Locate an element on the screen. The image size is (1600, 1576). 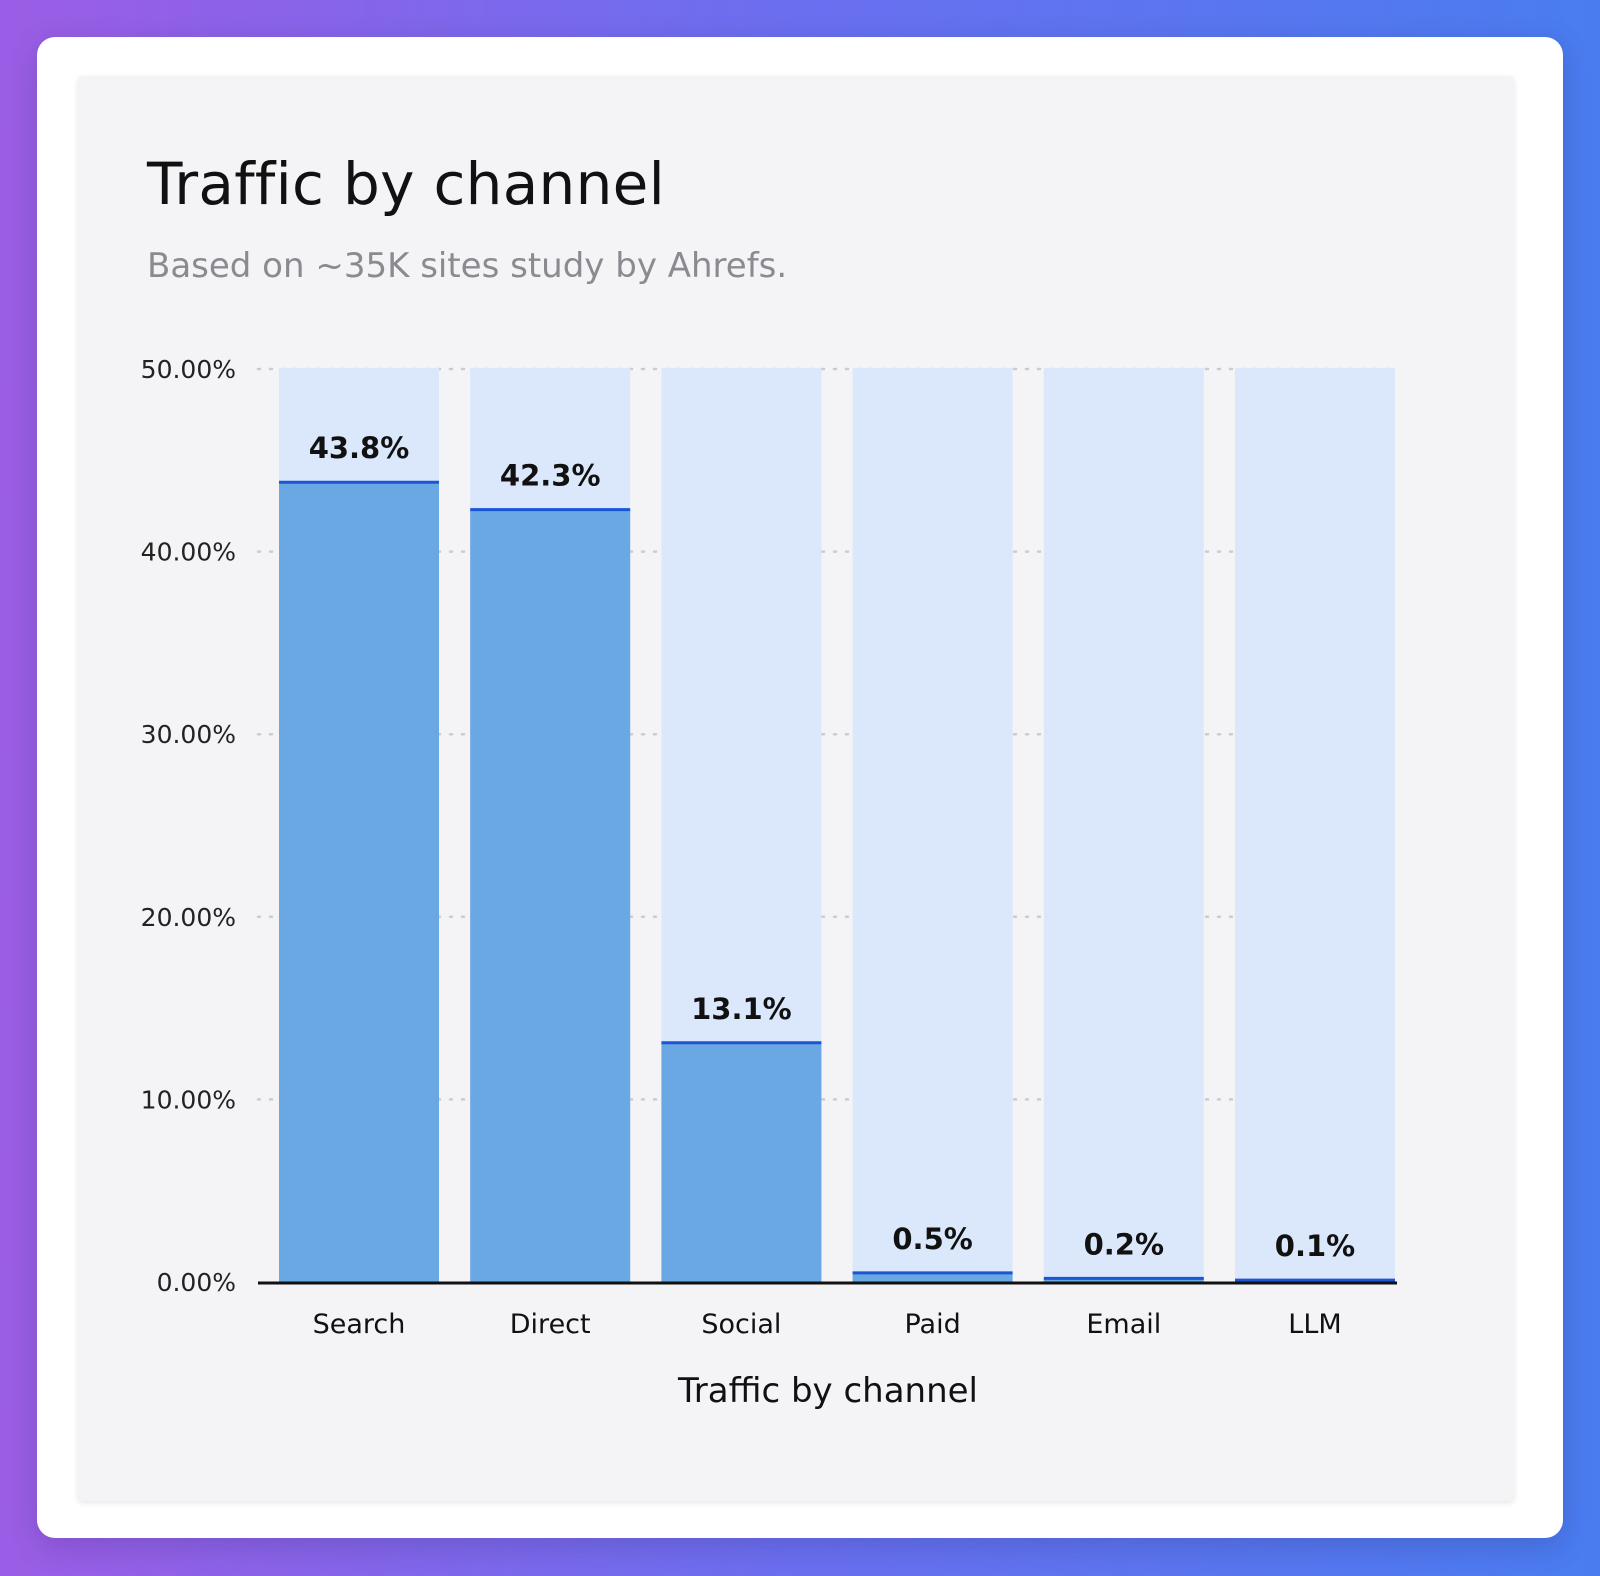
bar-value-label: 42.3% is located at coordinates (550, 476).